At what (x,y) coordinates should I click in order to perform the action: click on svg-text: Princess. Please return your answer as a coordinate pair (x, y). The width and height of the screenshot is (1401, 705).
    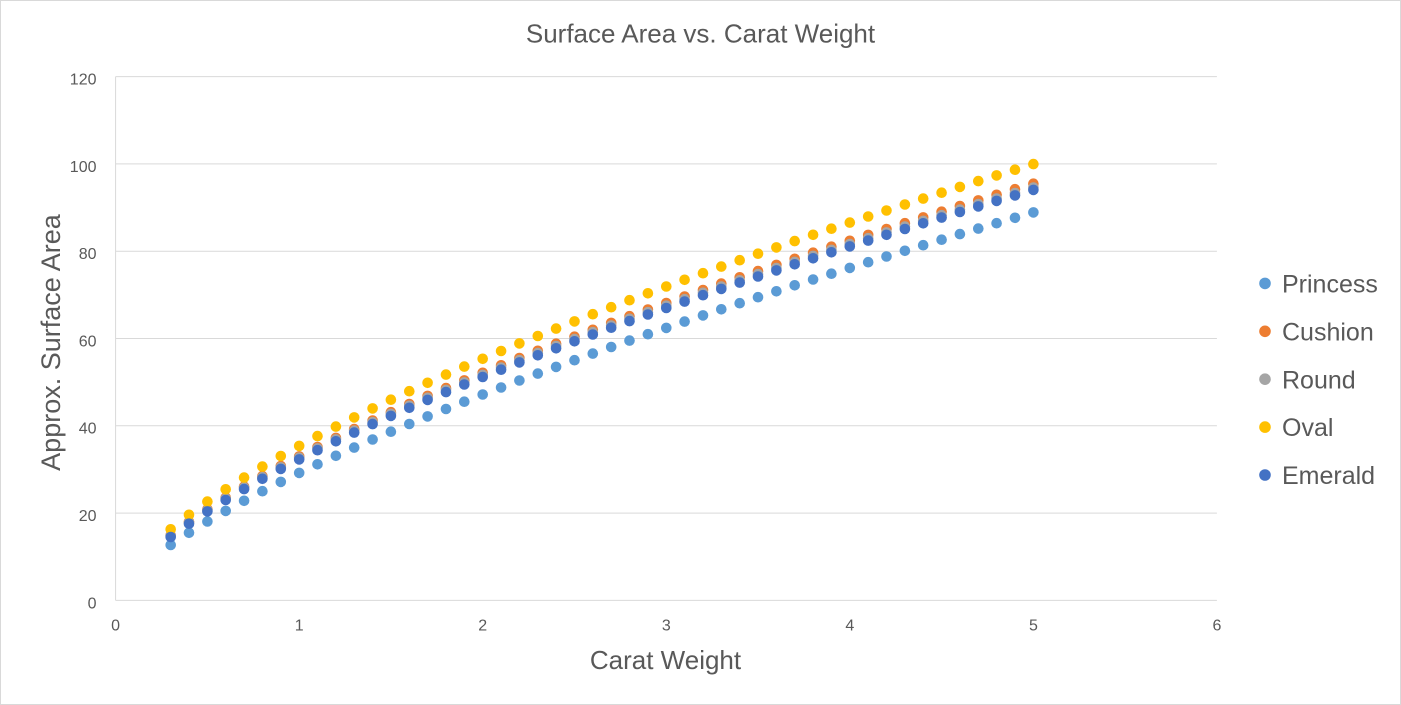
    Looking at the image, I should click on (1330, 285).